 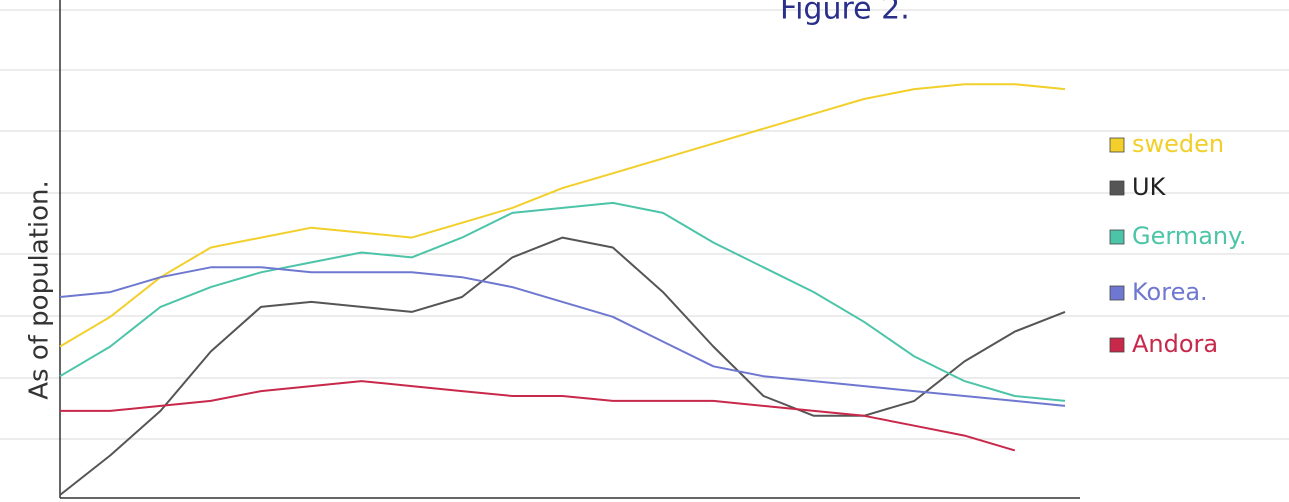 I want to click on legend-label: Andora, so click(x=1175, y=344).